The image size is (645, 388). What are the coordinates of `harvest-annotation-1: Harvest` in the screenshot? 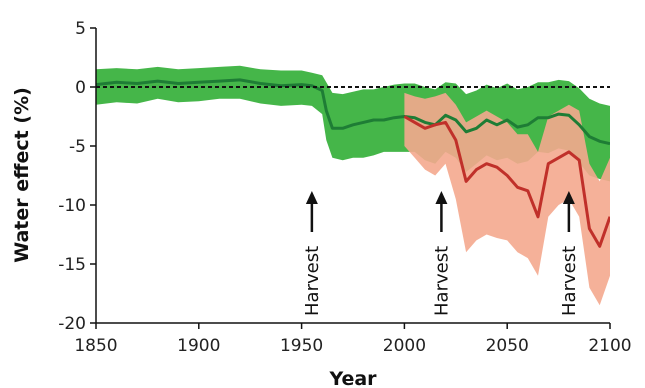 It's located at (312, 253).